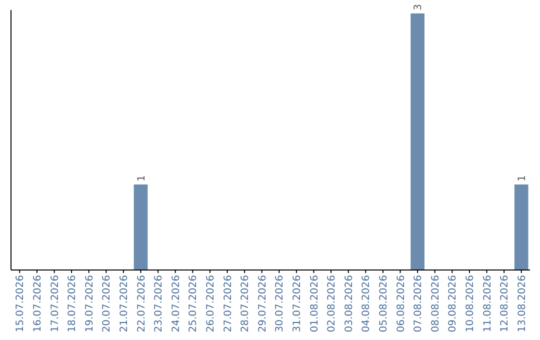 The width and height of the screenshot is (540, 340). What do you see at coordinates (470, 303) in the screenshot?
I see `x-tick-label: 10.08.2026` at bounding box center [470, 303].